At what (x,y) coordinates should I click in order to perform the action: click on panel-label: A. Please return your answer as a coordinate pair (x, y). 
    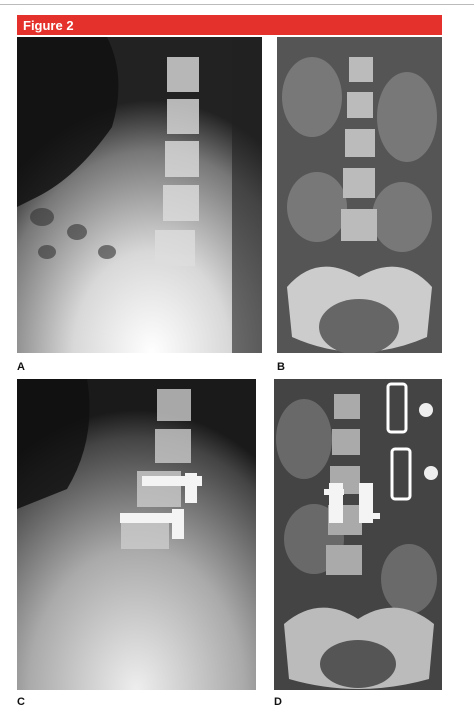
    Looking at the image, I should click on (21, 367).